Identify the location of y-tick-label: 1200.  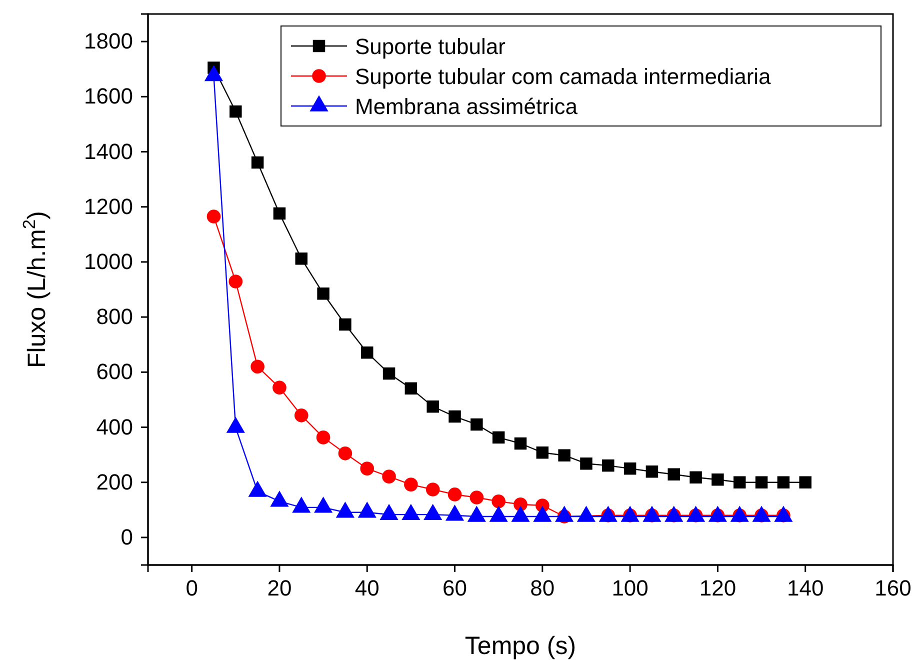
(108, 206).